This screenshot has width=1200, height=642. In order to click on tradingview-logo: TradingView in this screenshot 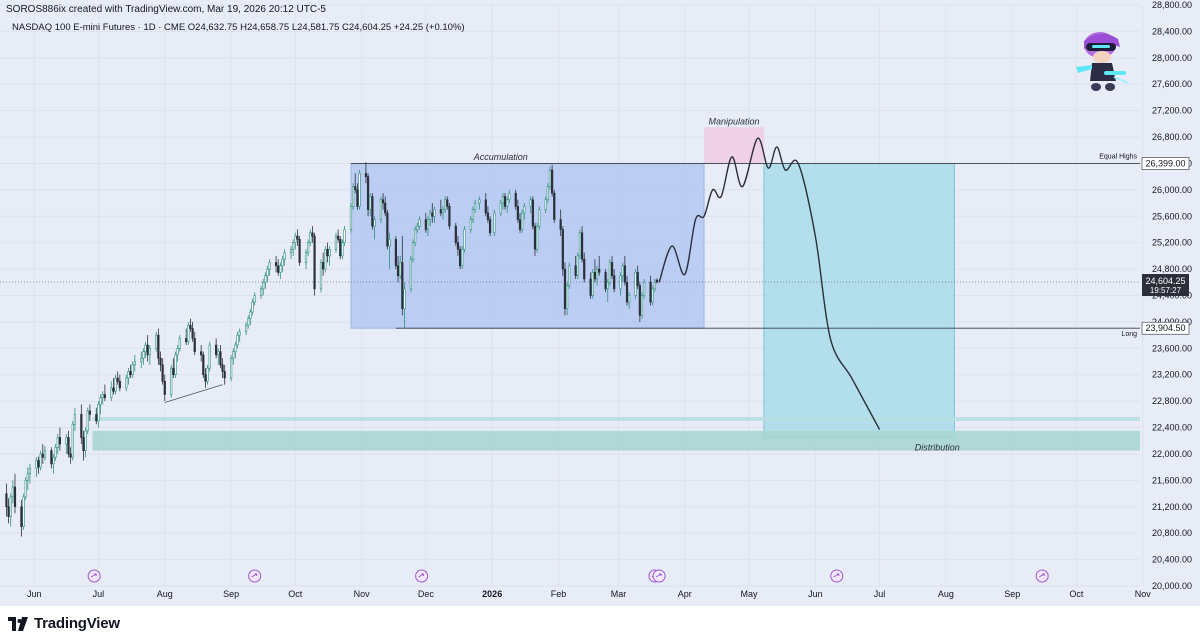, I will do `click(64, 623)`.